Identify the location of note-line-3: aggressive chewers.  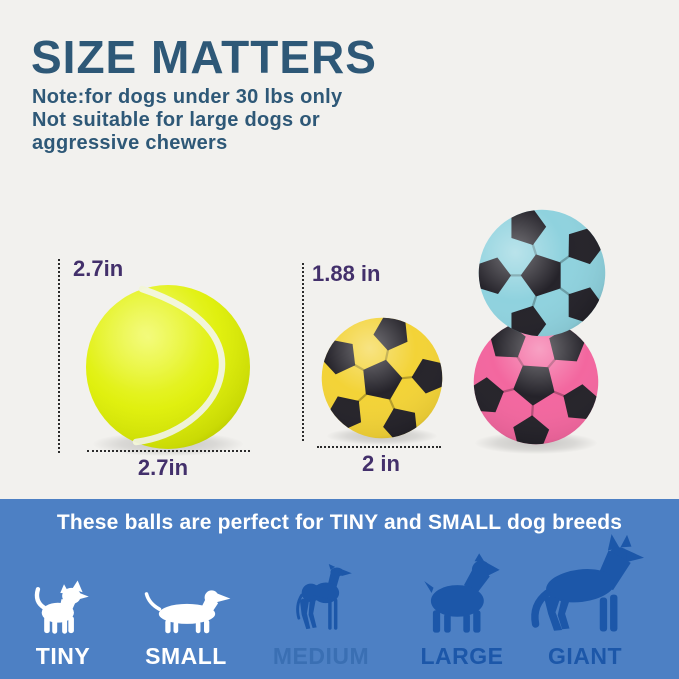
(130, 143).